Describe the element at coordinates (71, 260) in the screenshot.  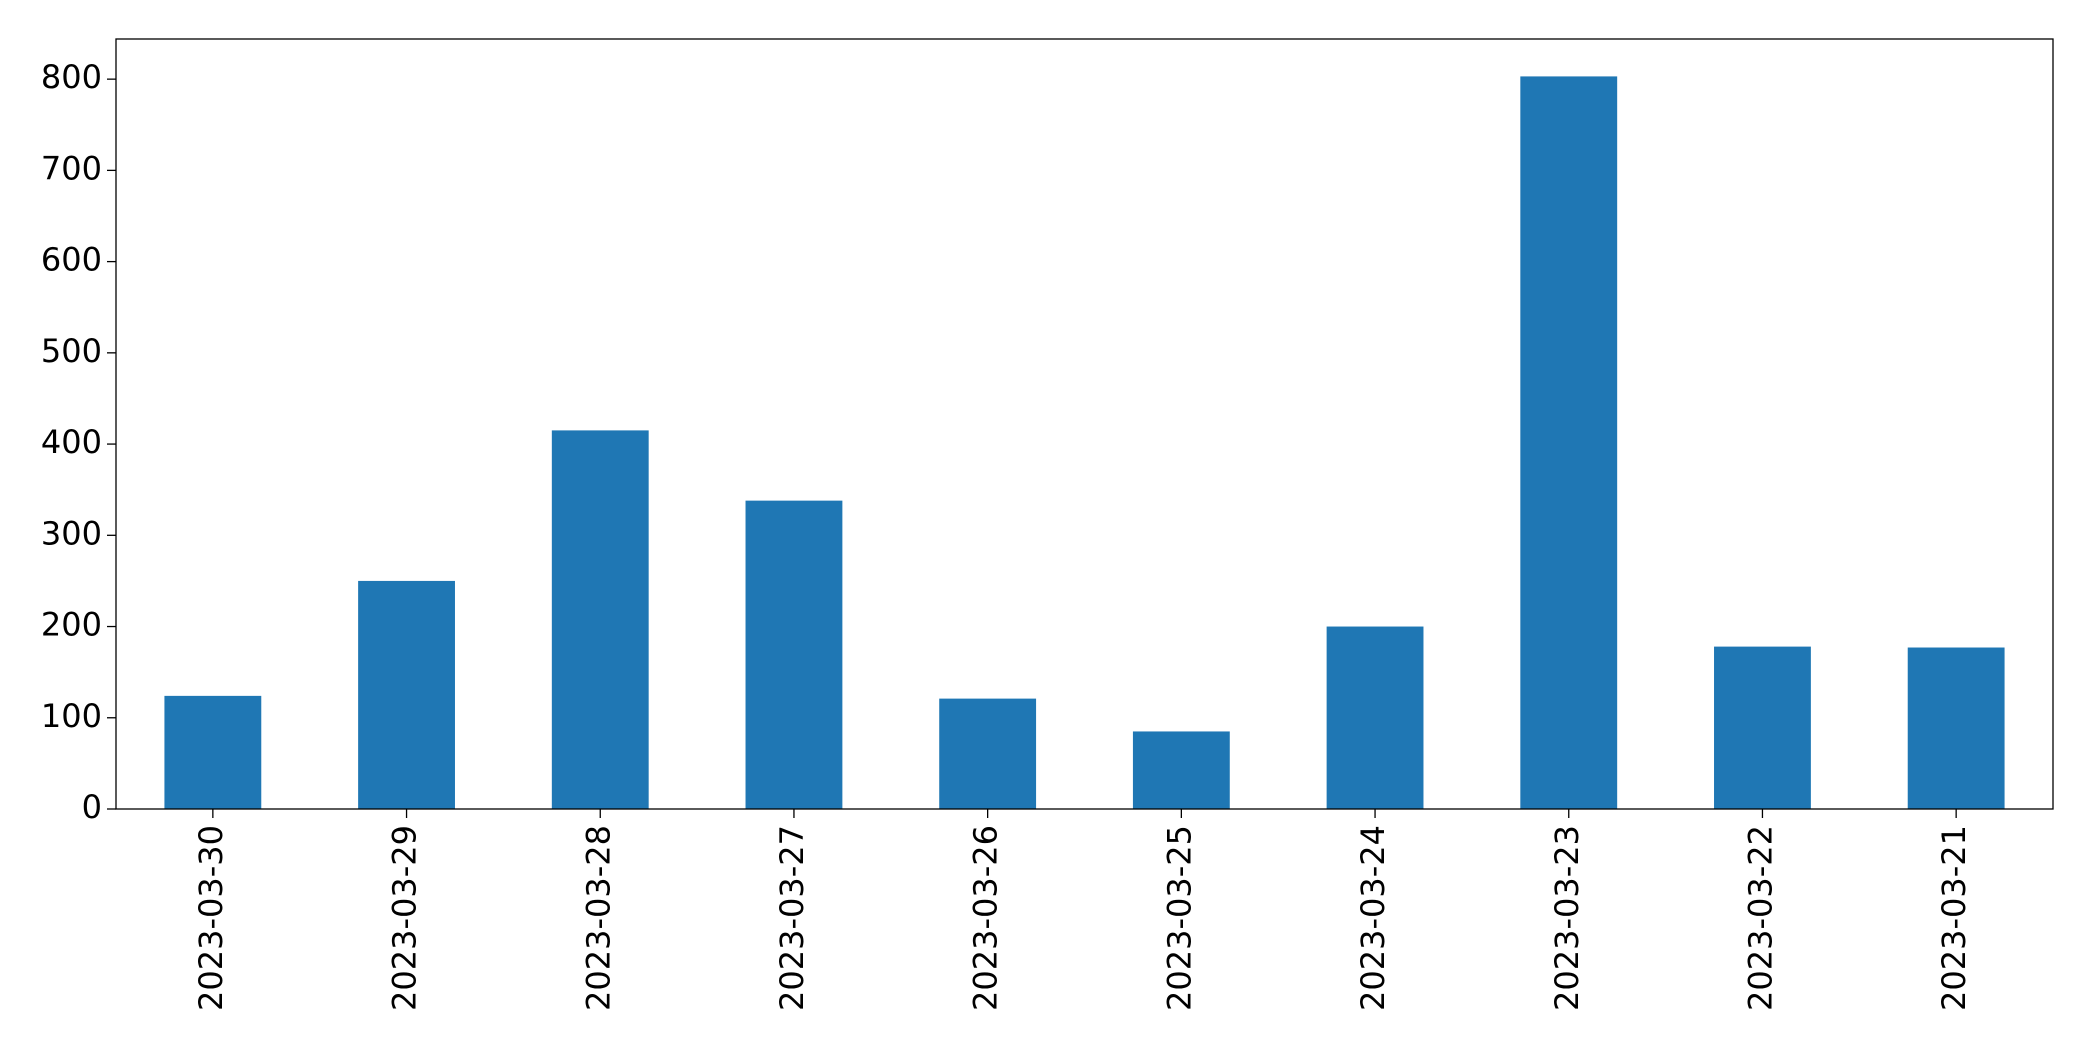
I see `y-tick-label: 600` at that location.